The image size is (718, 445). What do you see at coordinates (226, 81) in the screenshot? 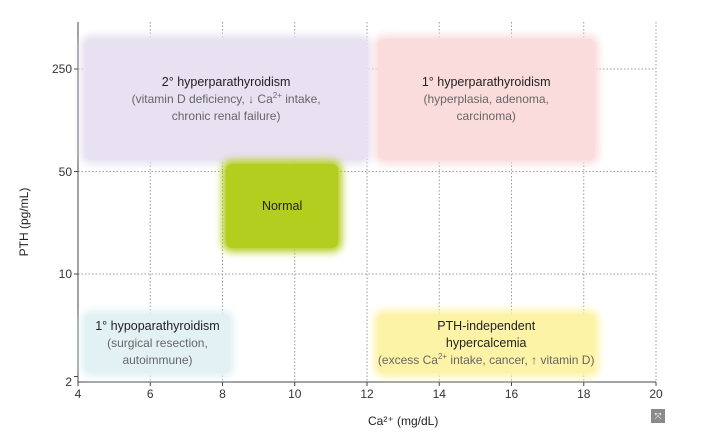
I see `region-title: 2° hyperparathyroidism` at bounding box center [226, 81].